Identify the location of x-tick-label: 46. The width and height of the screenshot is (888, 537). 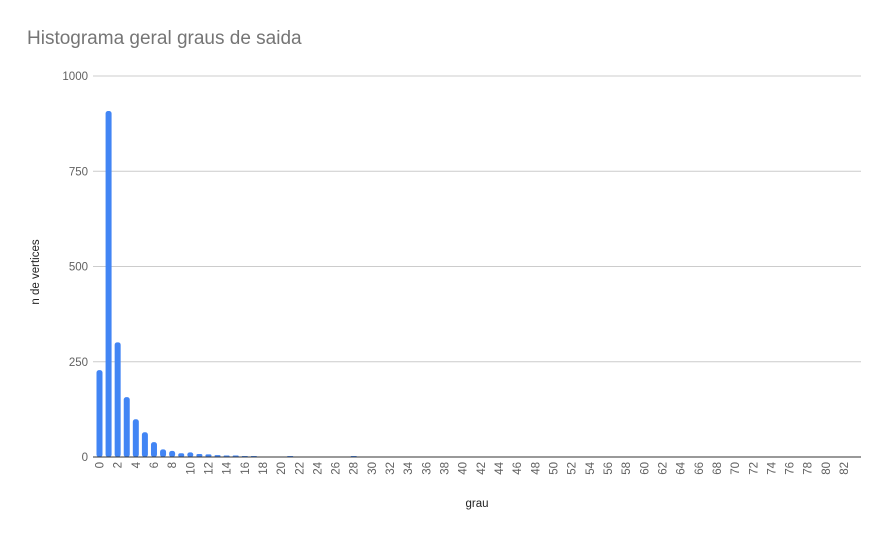
(518, 468).